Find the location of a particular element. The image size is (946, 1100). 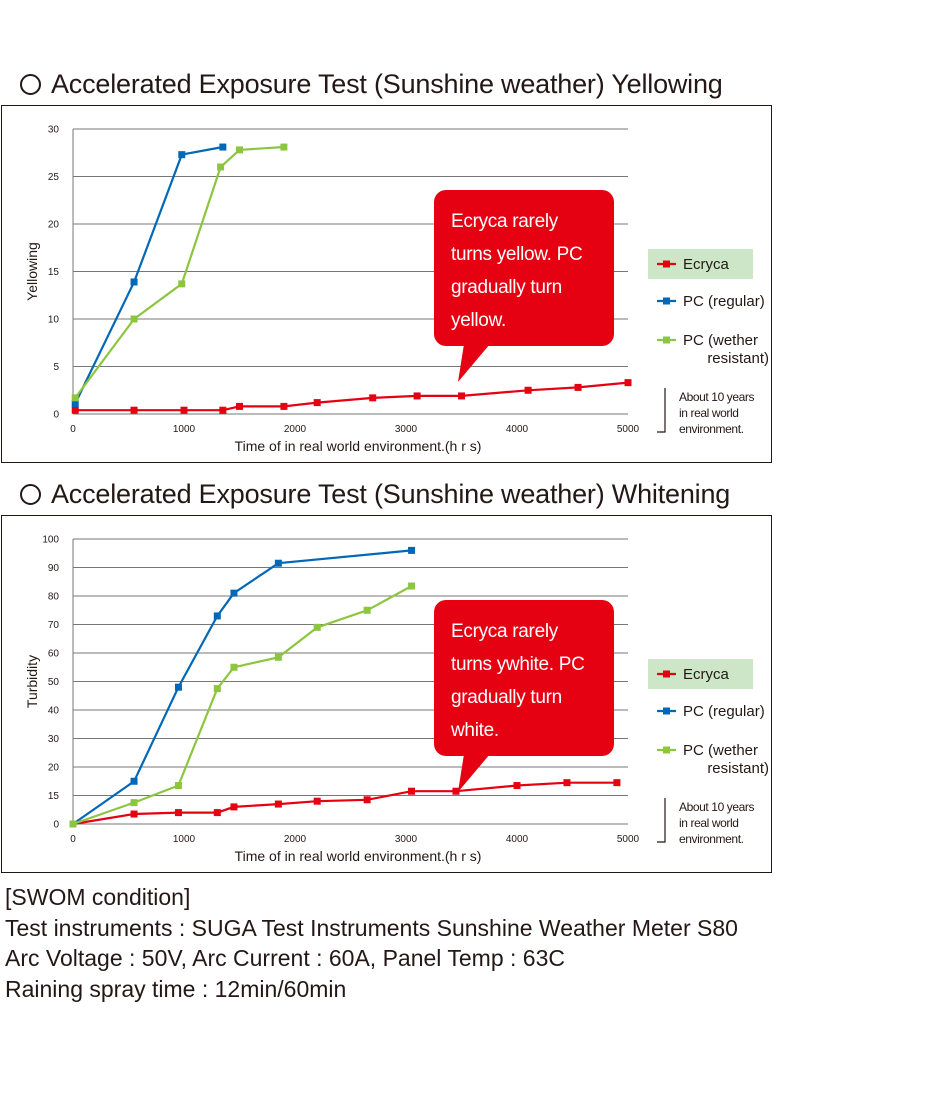

x-tick-label: 0 is located at coordinates (73, 839).